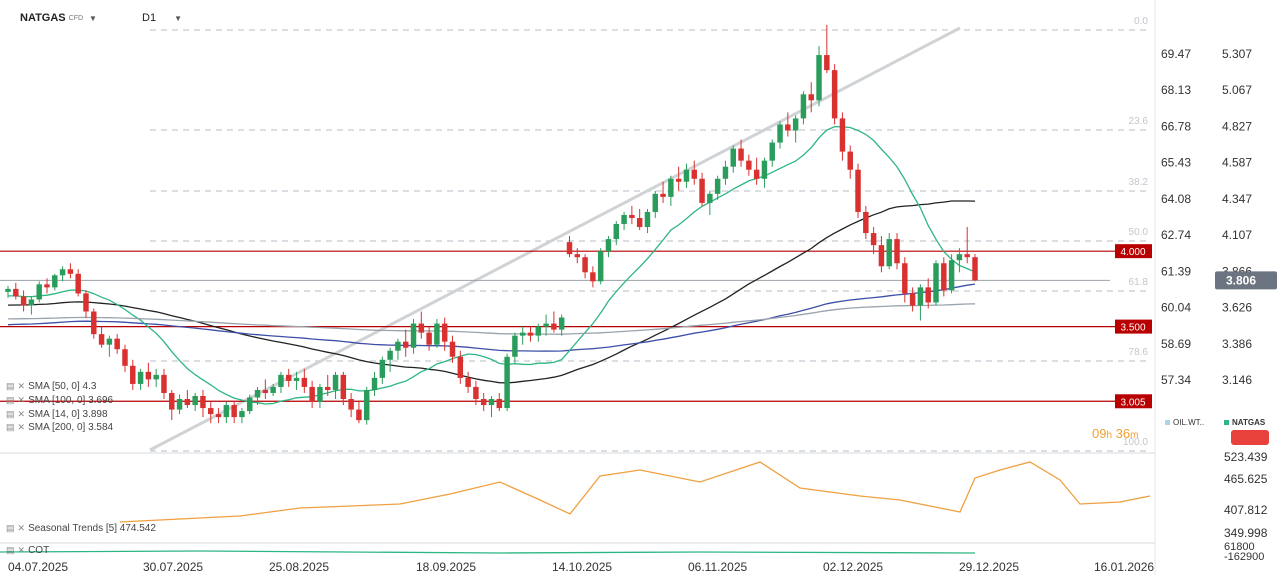 This screenshot has width=1286, height=583. Describe the element at coordinates (93, 18) in the screenshot. I see `symbol-dropdown-icon: ▼` at that location.